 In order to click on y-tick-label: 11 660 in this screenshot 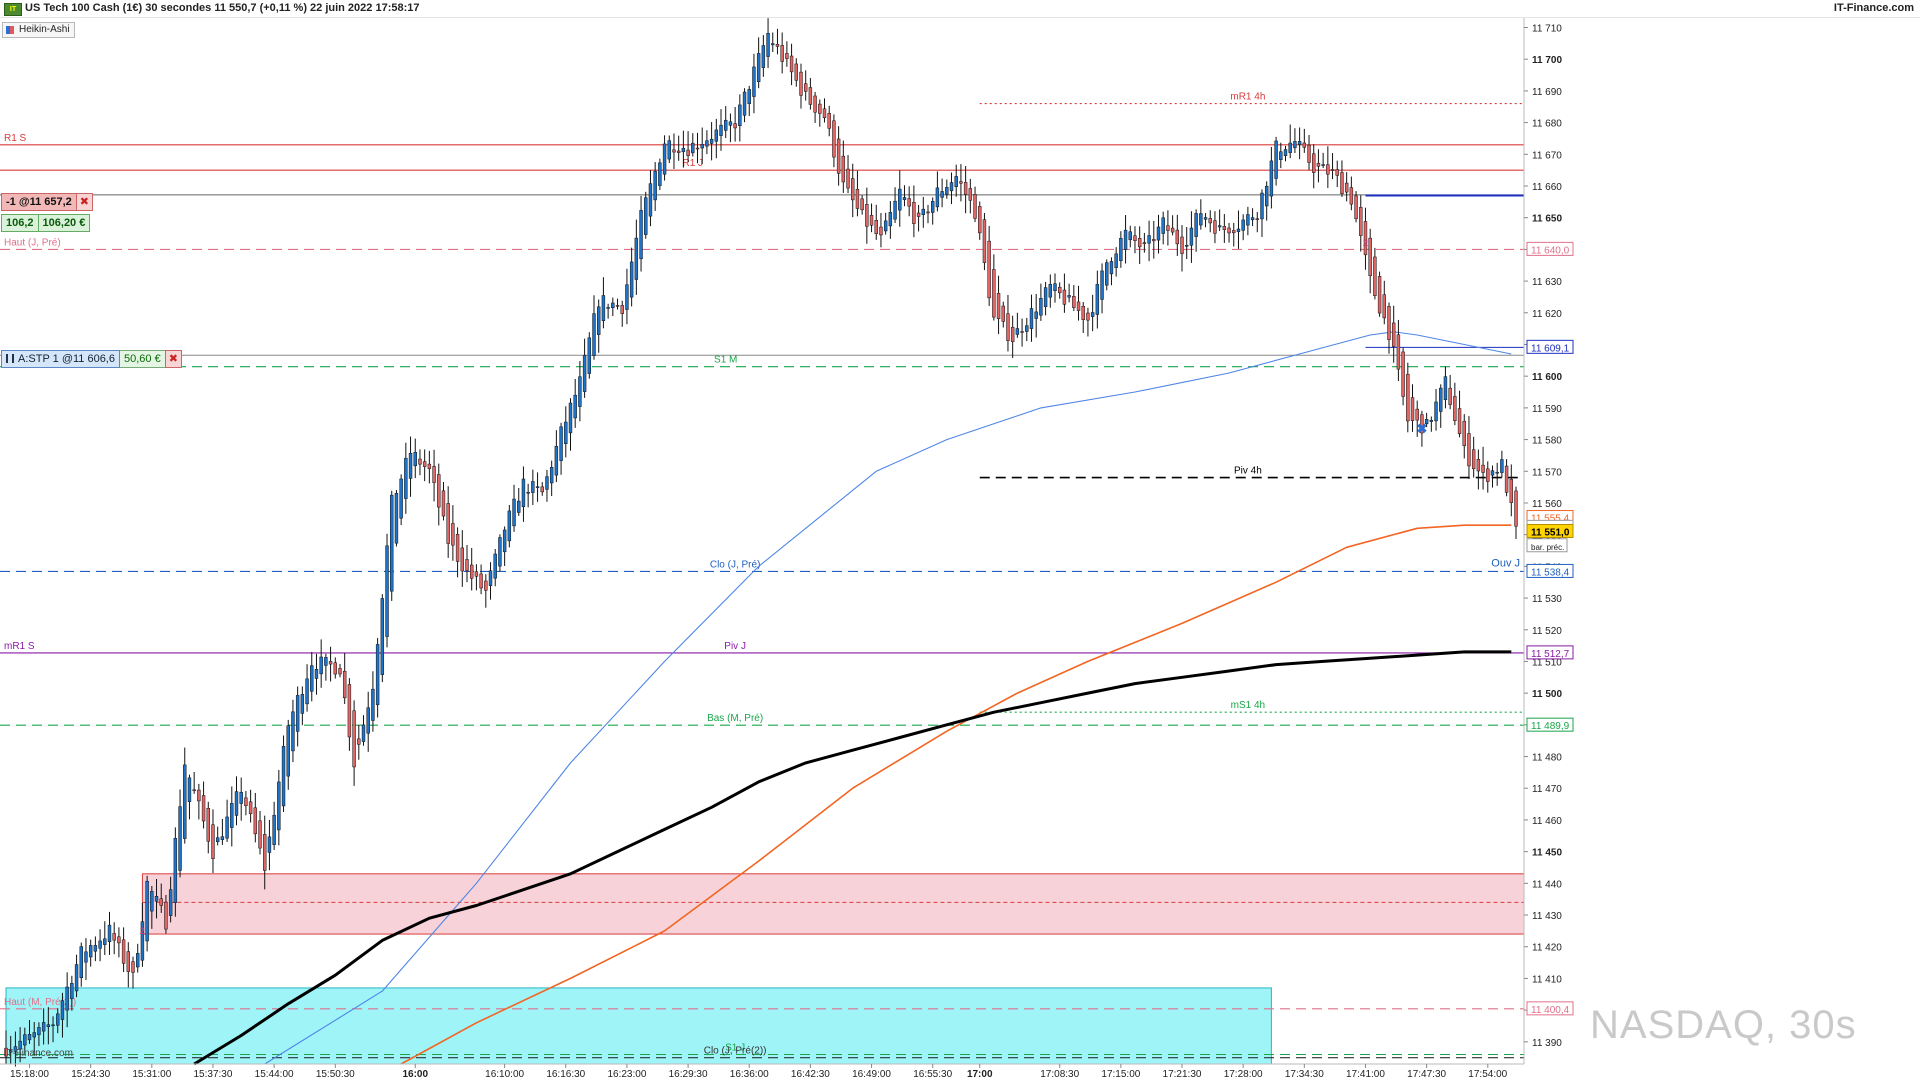, I will do `click(1547, 187)`.